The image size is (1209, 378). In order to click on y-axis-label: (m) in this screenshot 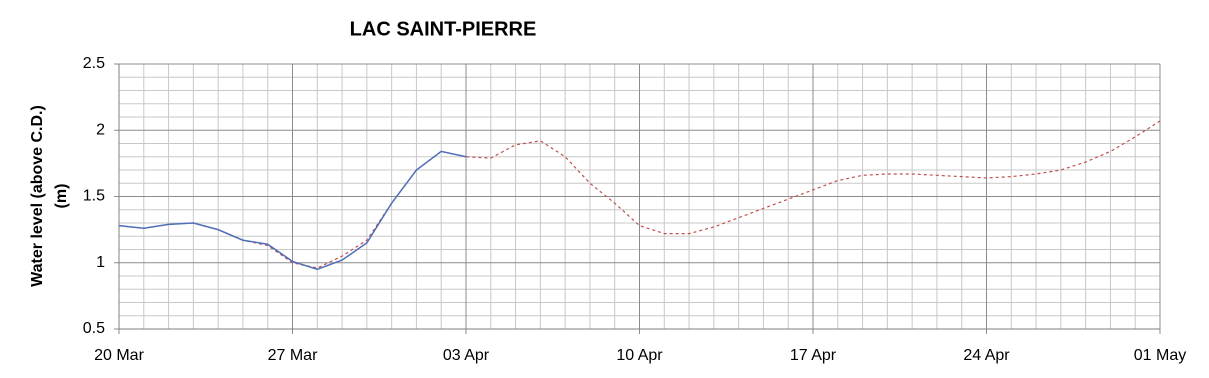, I will do `click(61, 196)`.